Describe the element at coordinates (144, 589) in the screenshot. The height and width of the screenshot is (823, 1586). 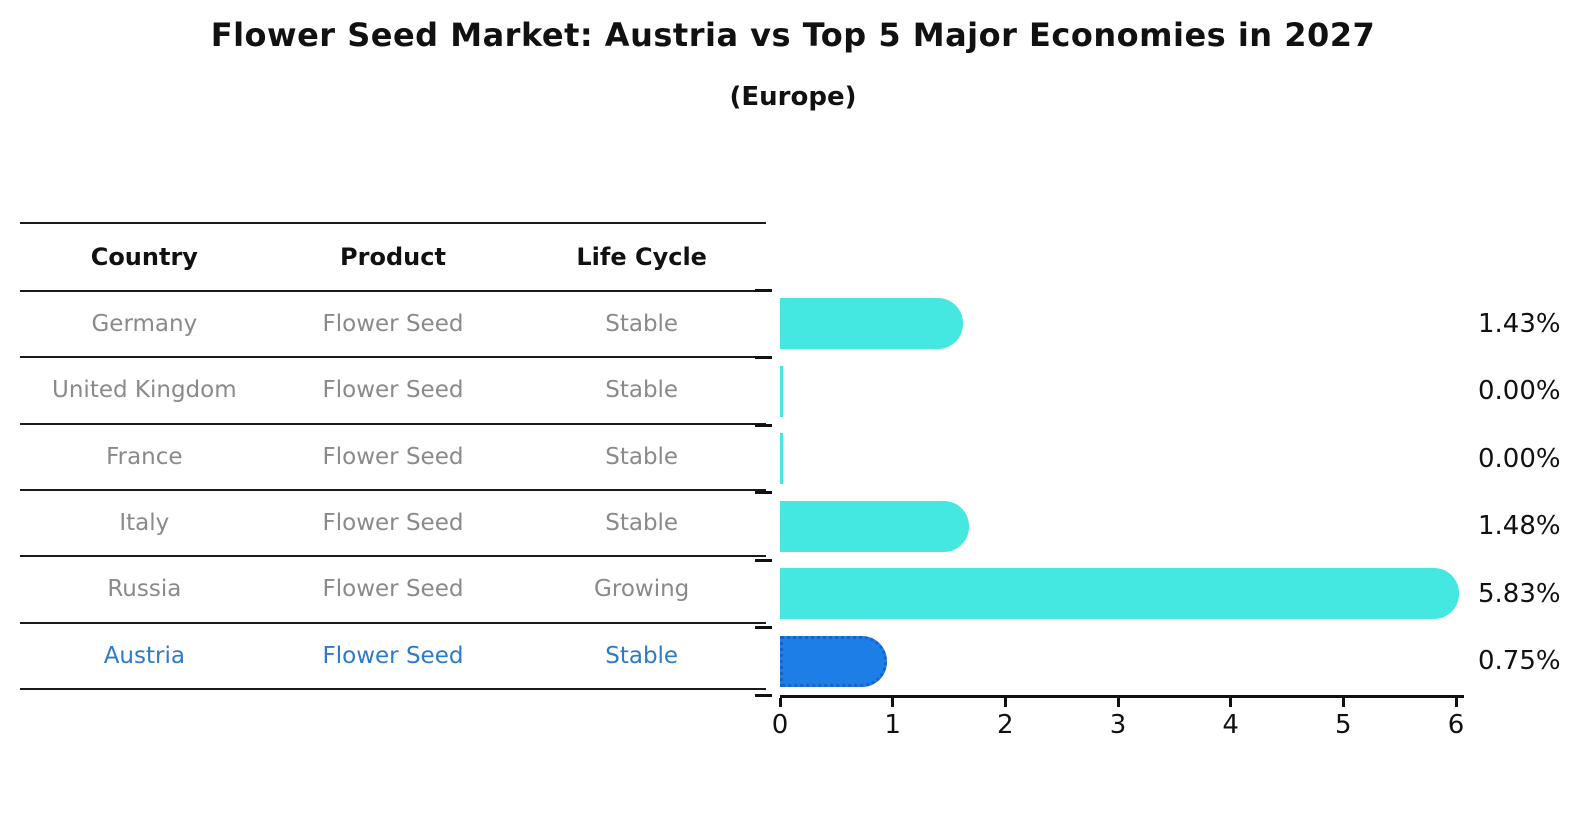
I see `table-cell-country: Russia` at that location.